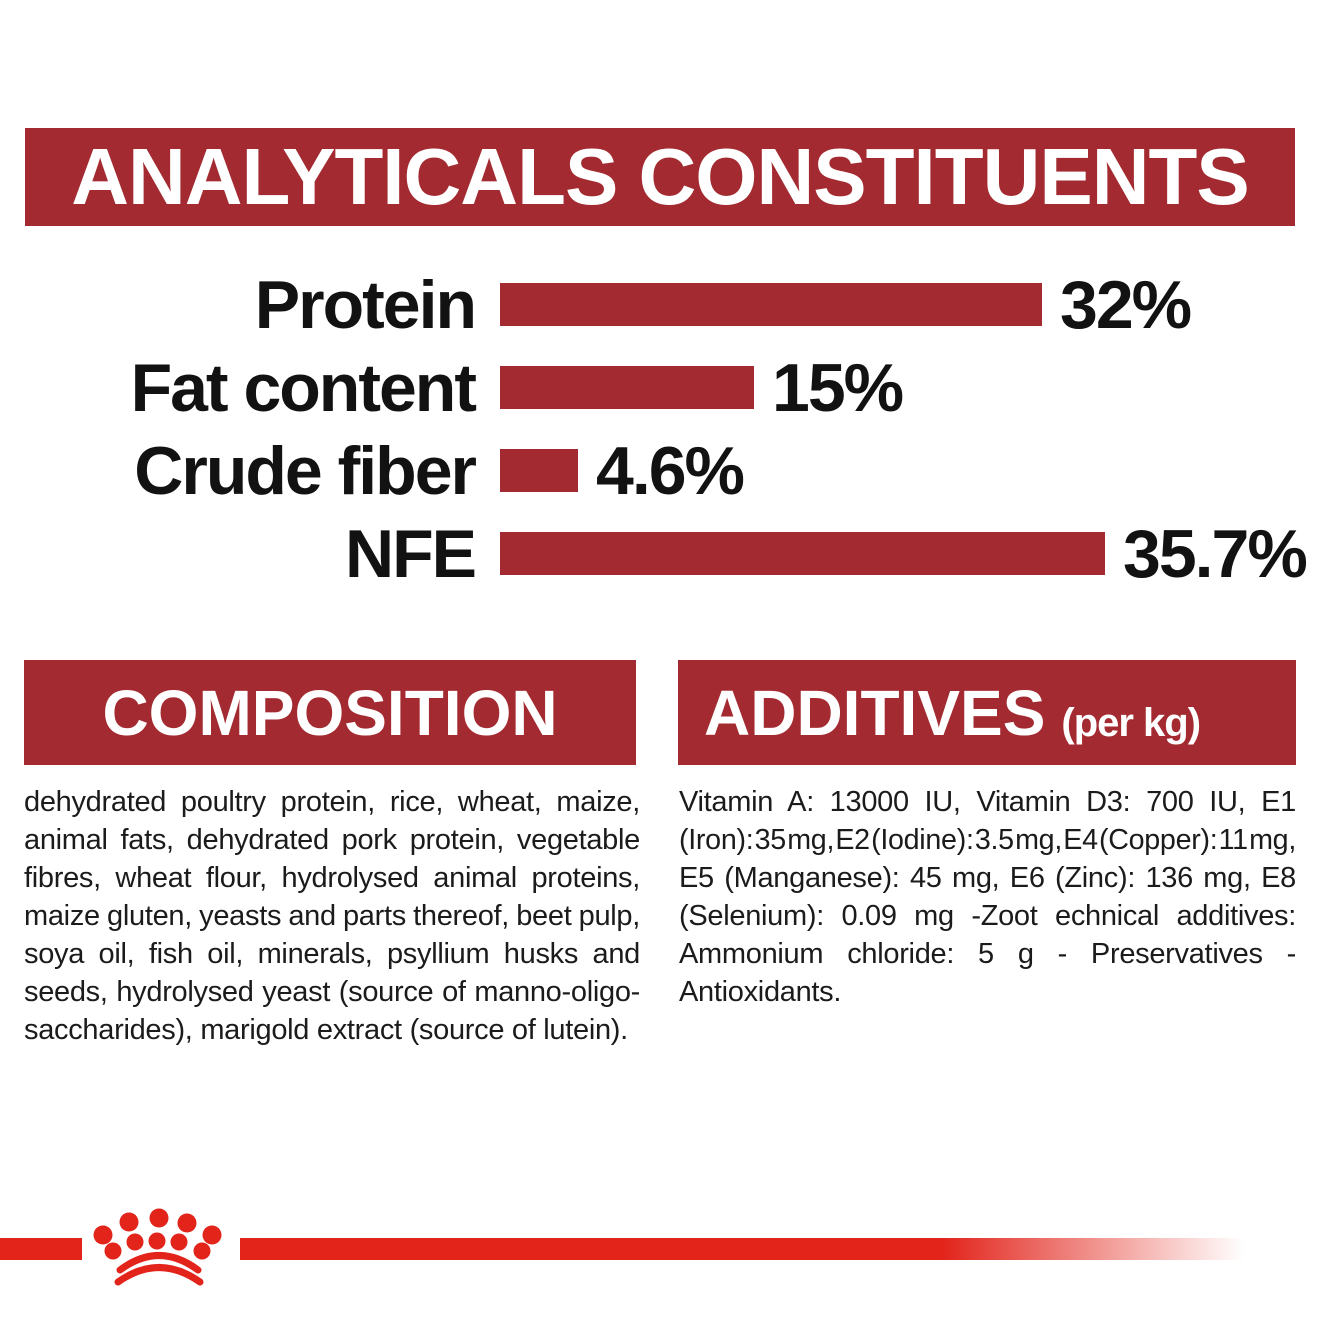 The height and width of the screenshot is (1320, 1320). I want to click on bar-value-label: 15%, so click(838, 387).